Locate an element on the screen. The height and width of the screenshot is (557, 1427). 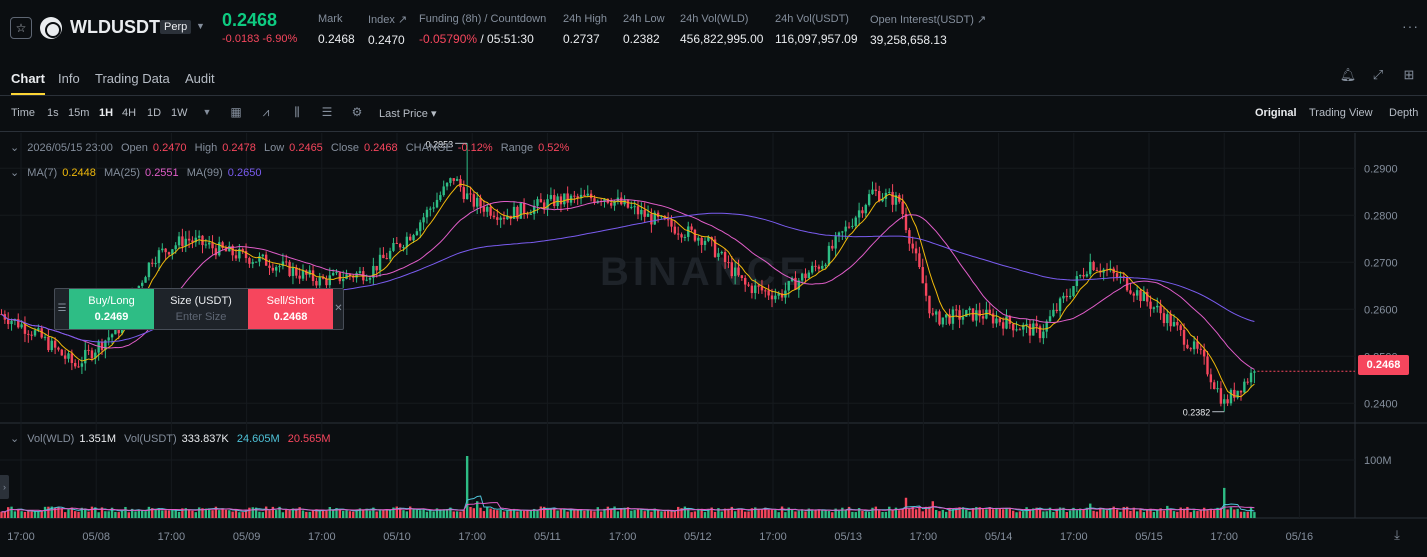
interval-4h: 4H is located at coordinates (129, 113).